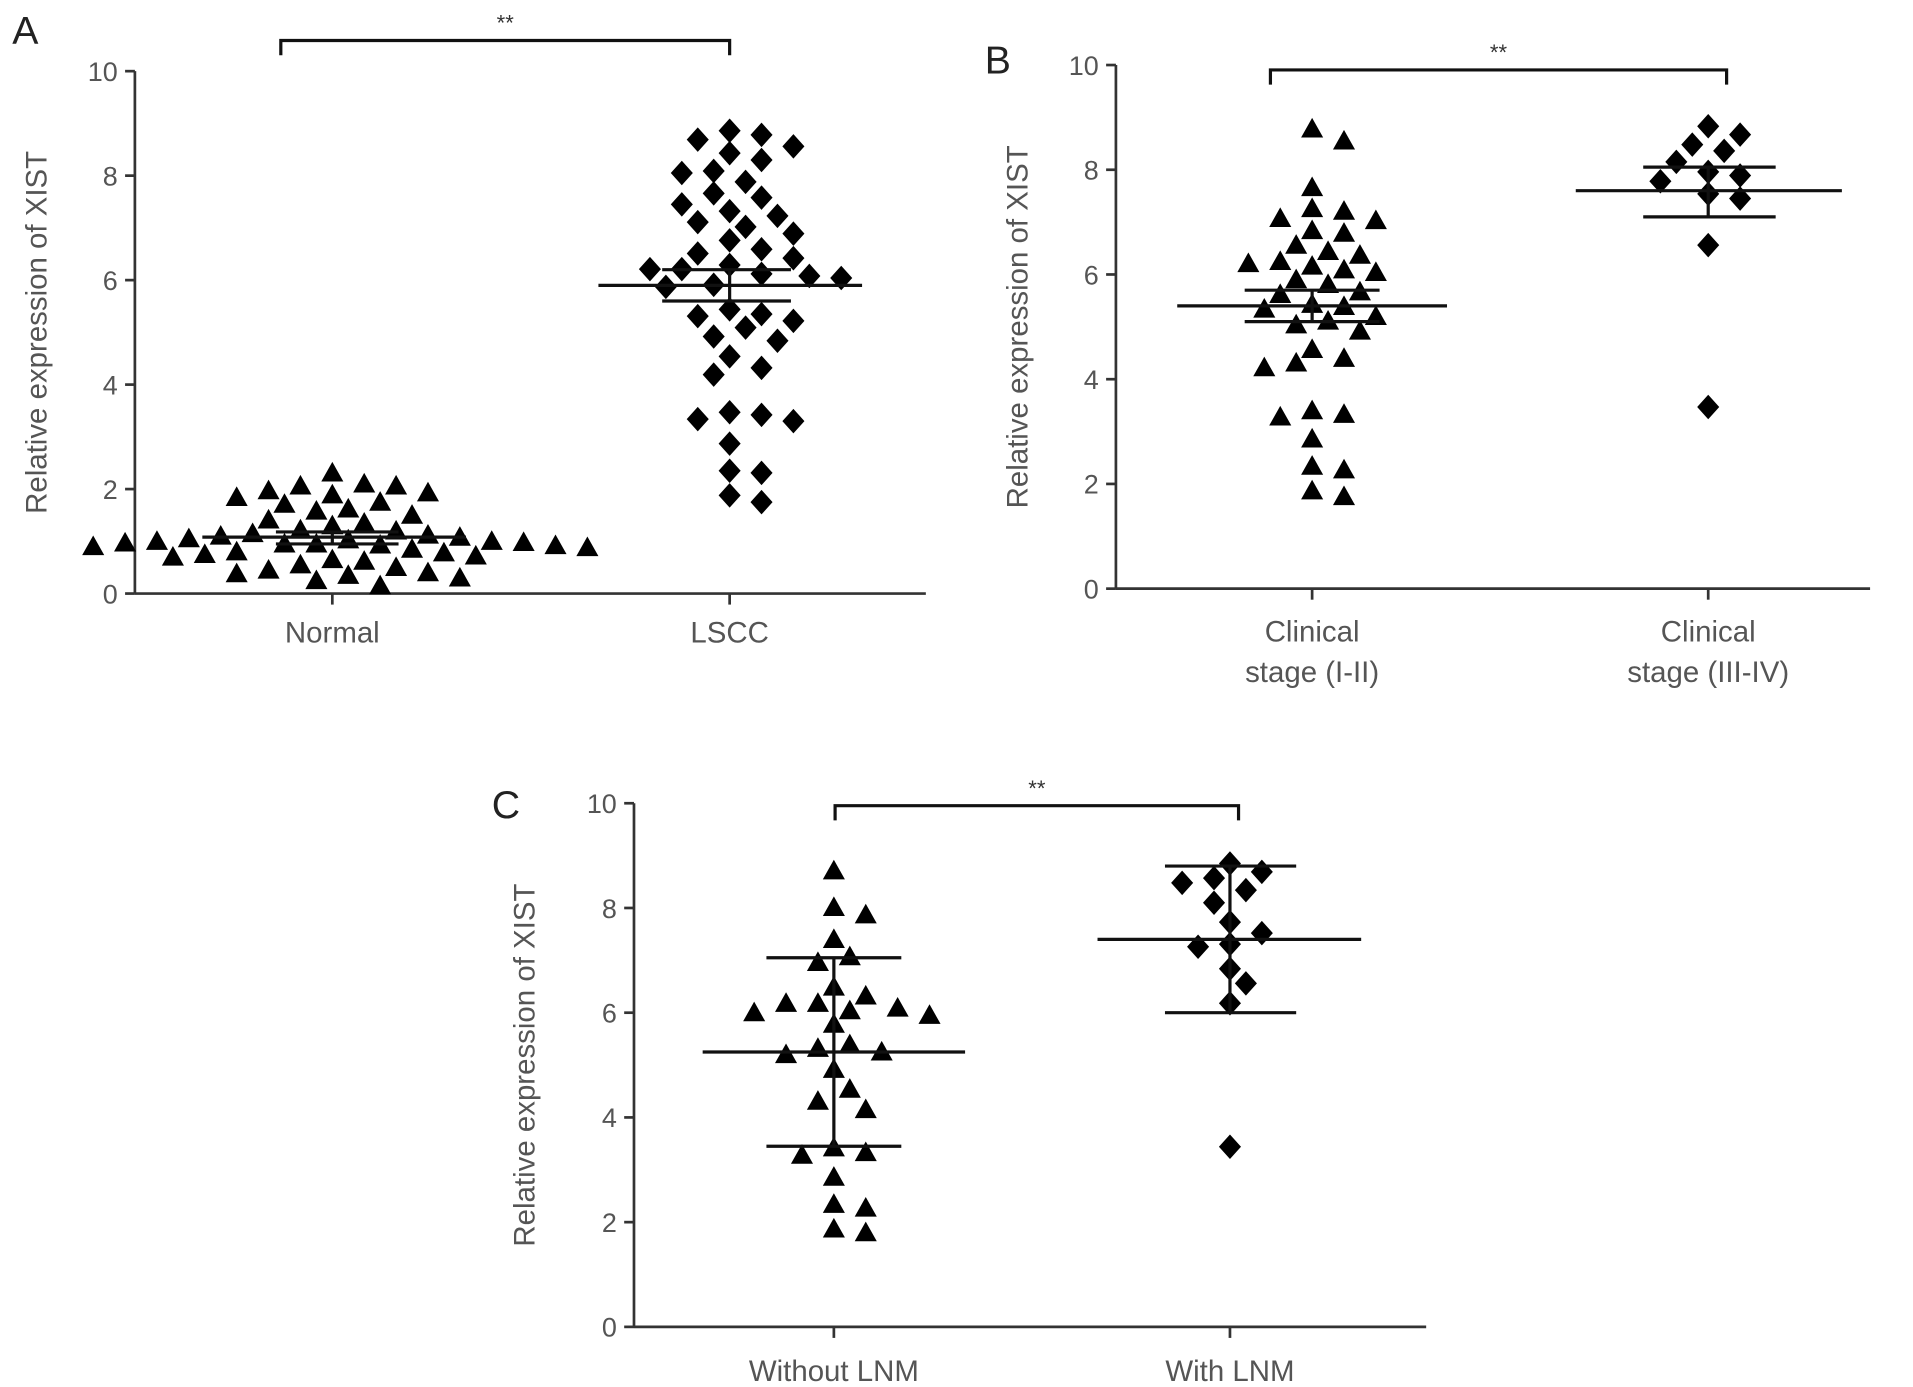  What do you see at coordinates (110, 281) in the screenshot?
I see `y-tick-label: 6` at bounding box center [110, 281].